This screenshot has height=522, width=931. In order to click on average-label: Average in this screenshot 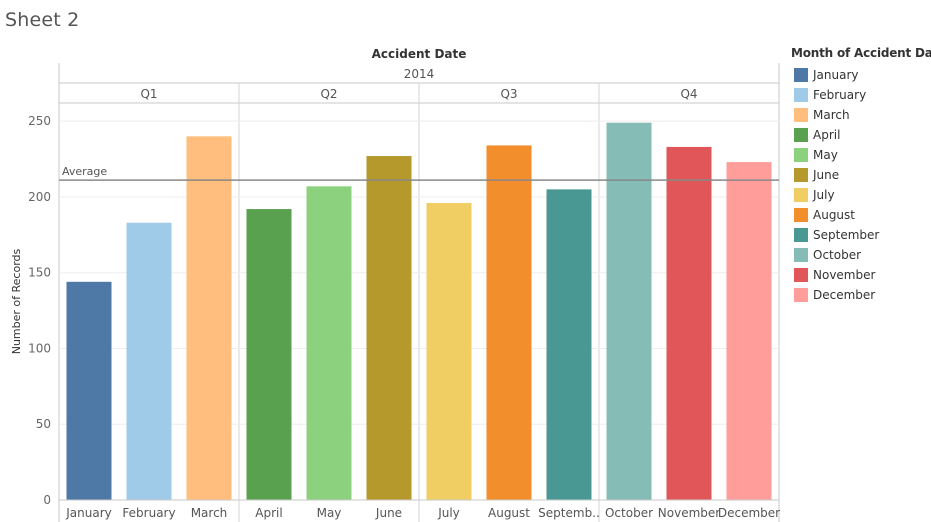, I will do `click(84, 171)`.